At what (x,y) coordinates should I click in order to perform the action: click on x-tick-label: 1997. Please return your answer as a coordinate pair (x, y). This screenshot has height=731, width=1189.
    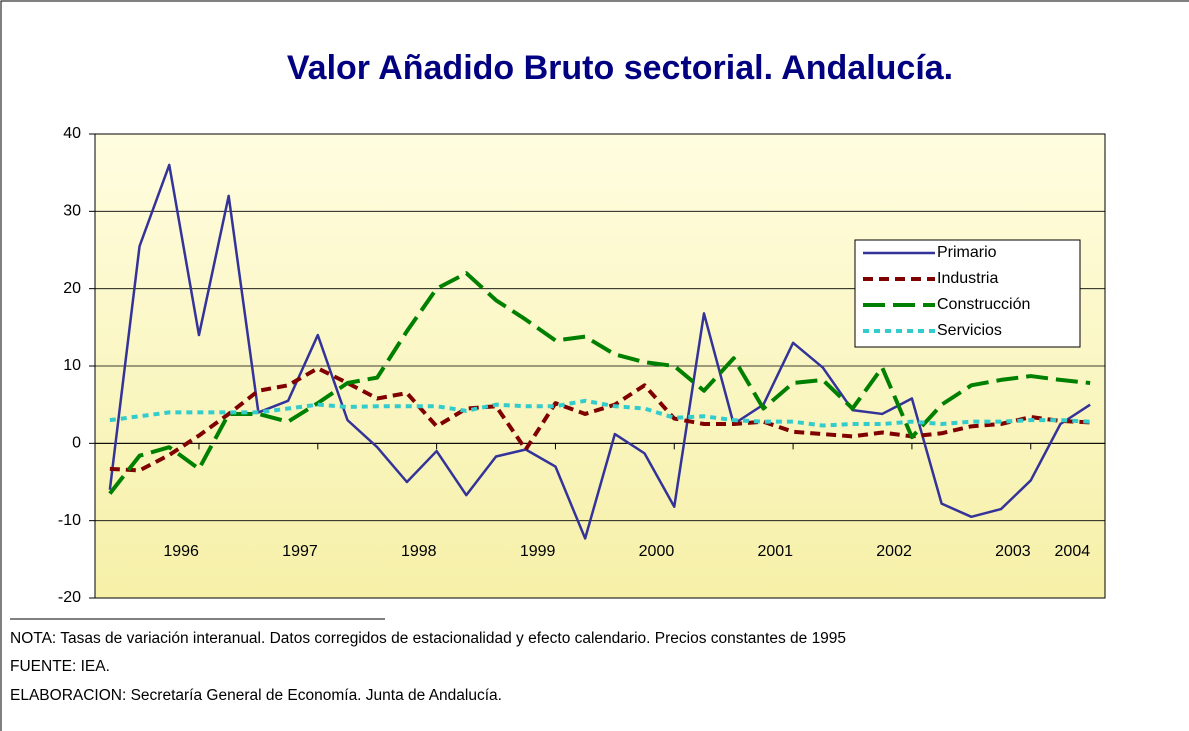
    Looking at the image, I should click on (300, 551).